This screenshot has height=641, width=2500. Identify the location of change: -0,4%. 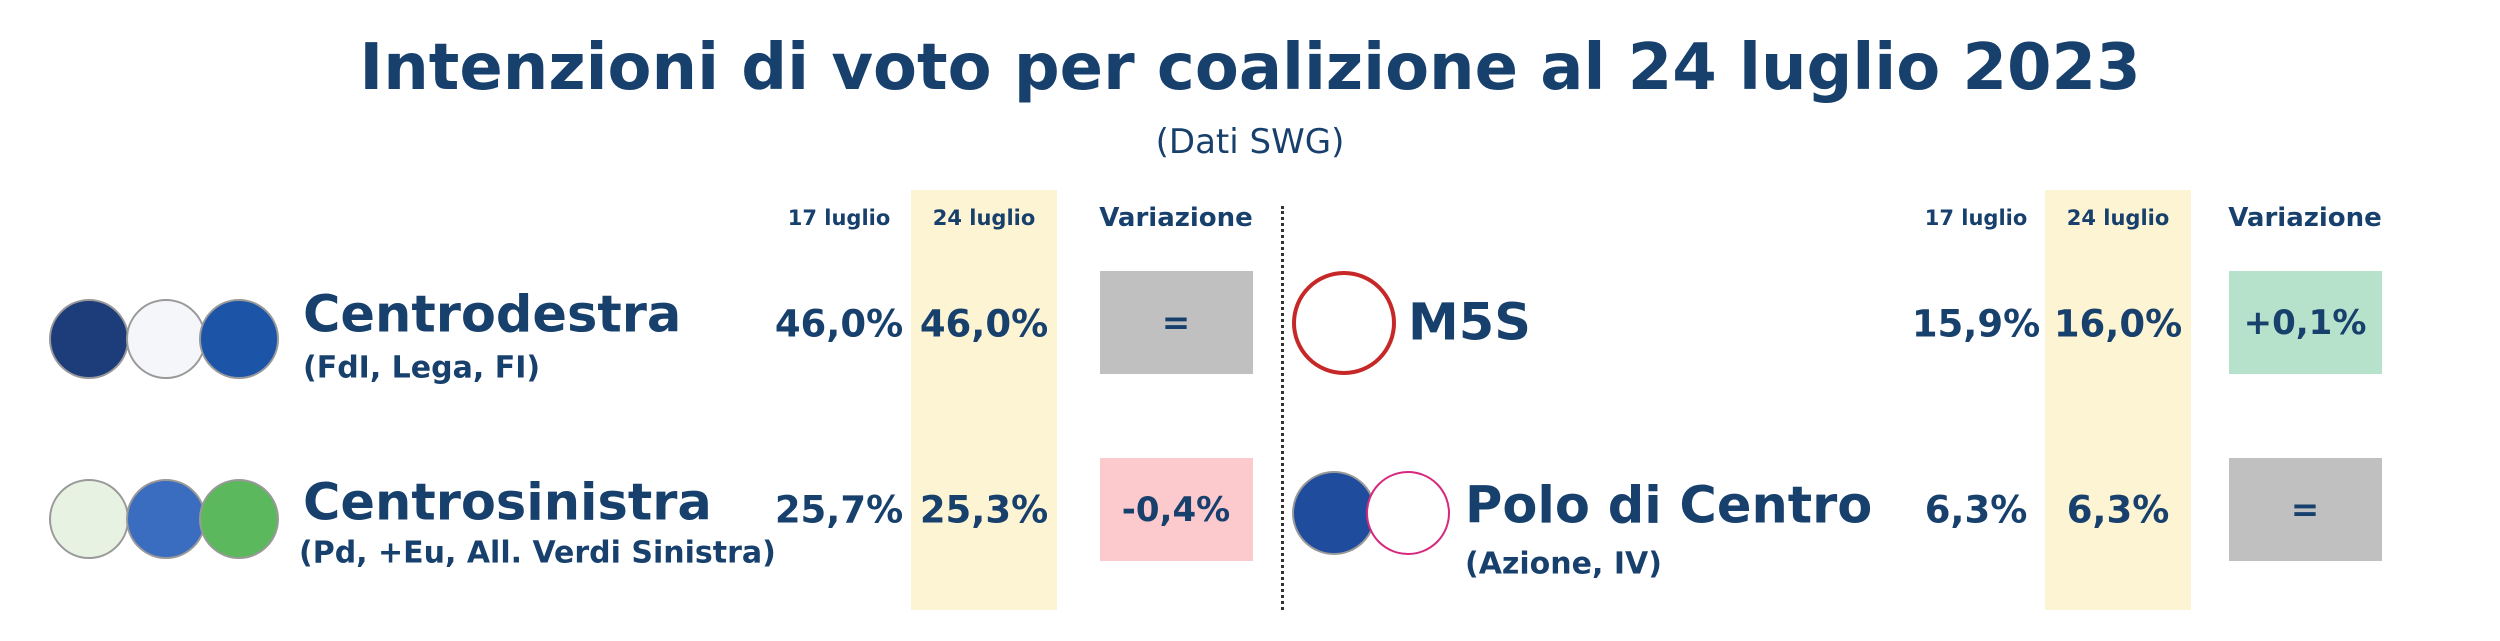
(1176, 510).